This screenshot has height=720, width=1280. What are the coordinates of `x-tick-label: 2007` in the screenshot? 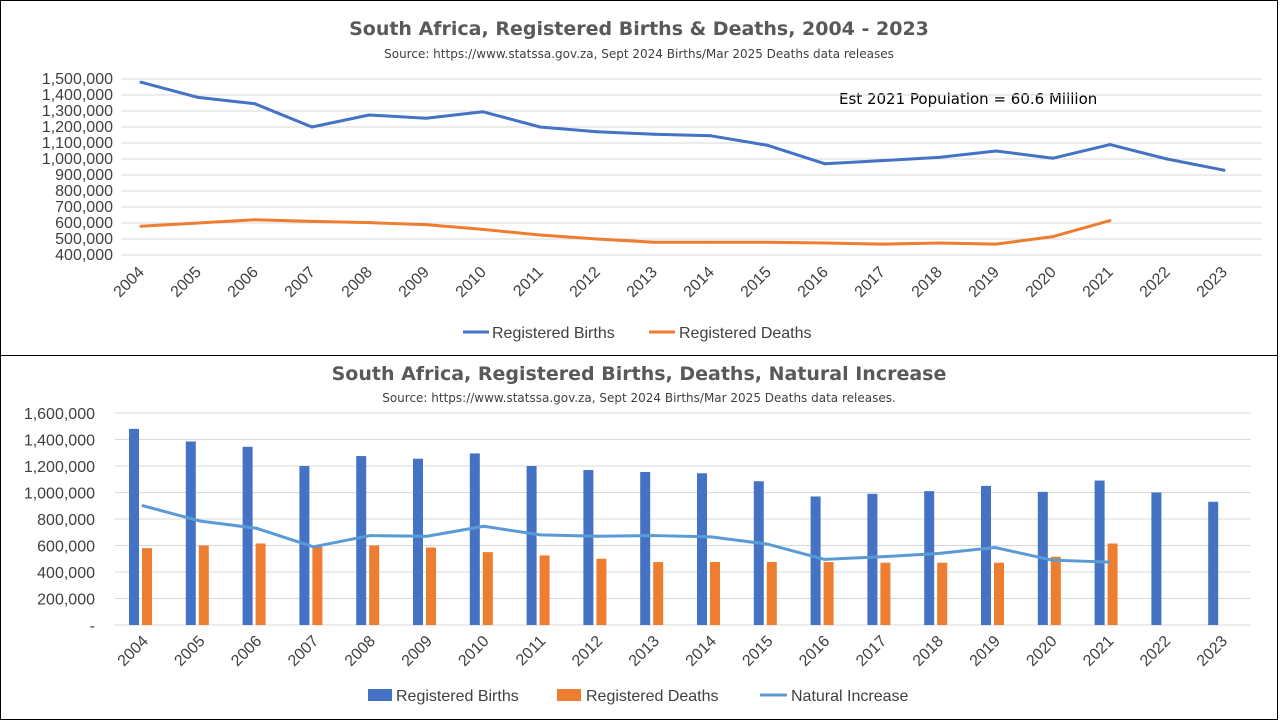 It's located at (303, 651).